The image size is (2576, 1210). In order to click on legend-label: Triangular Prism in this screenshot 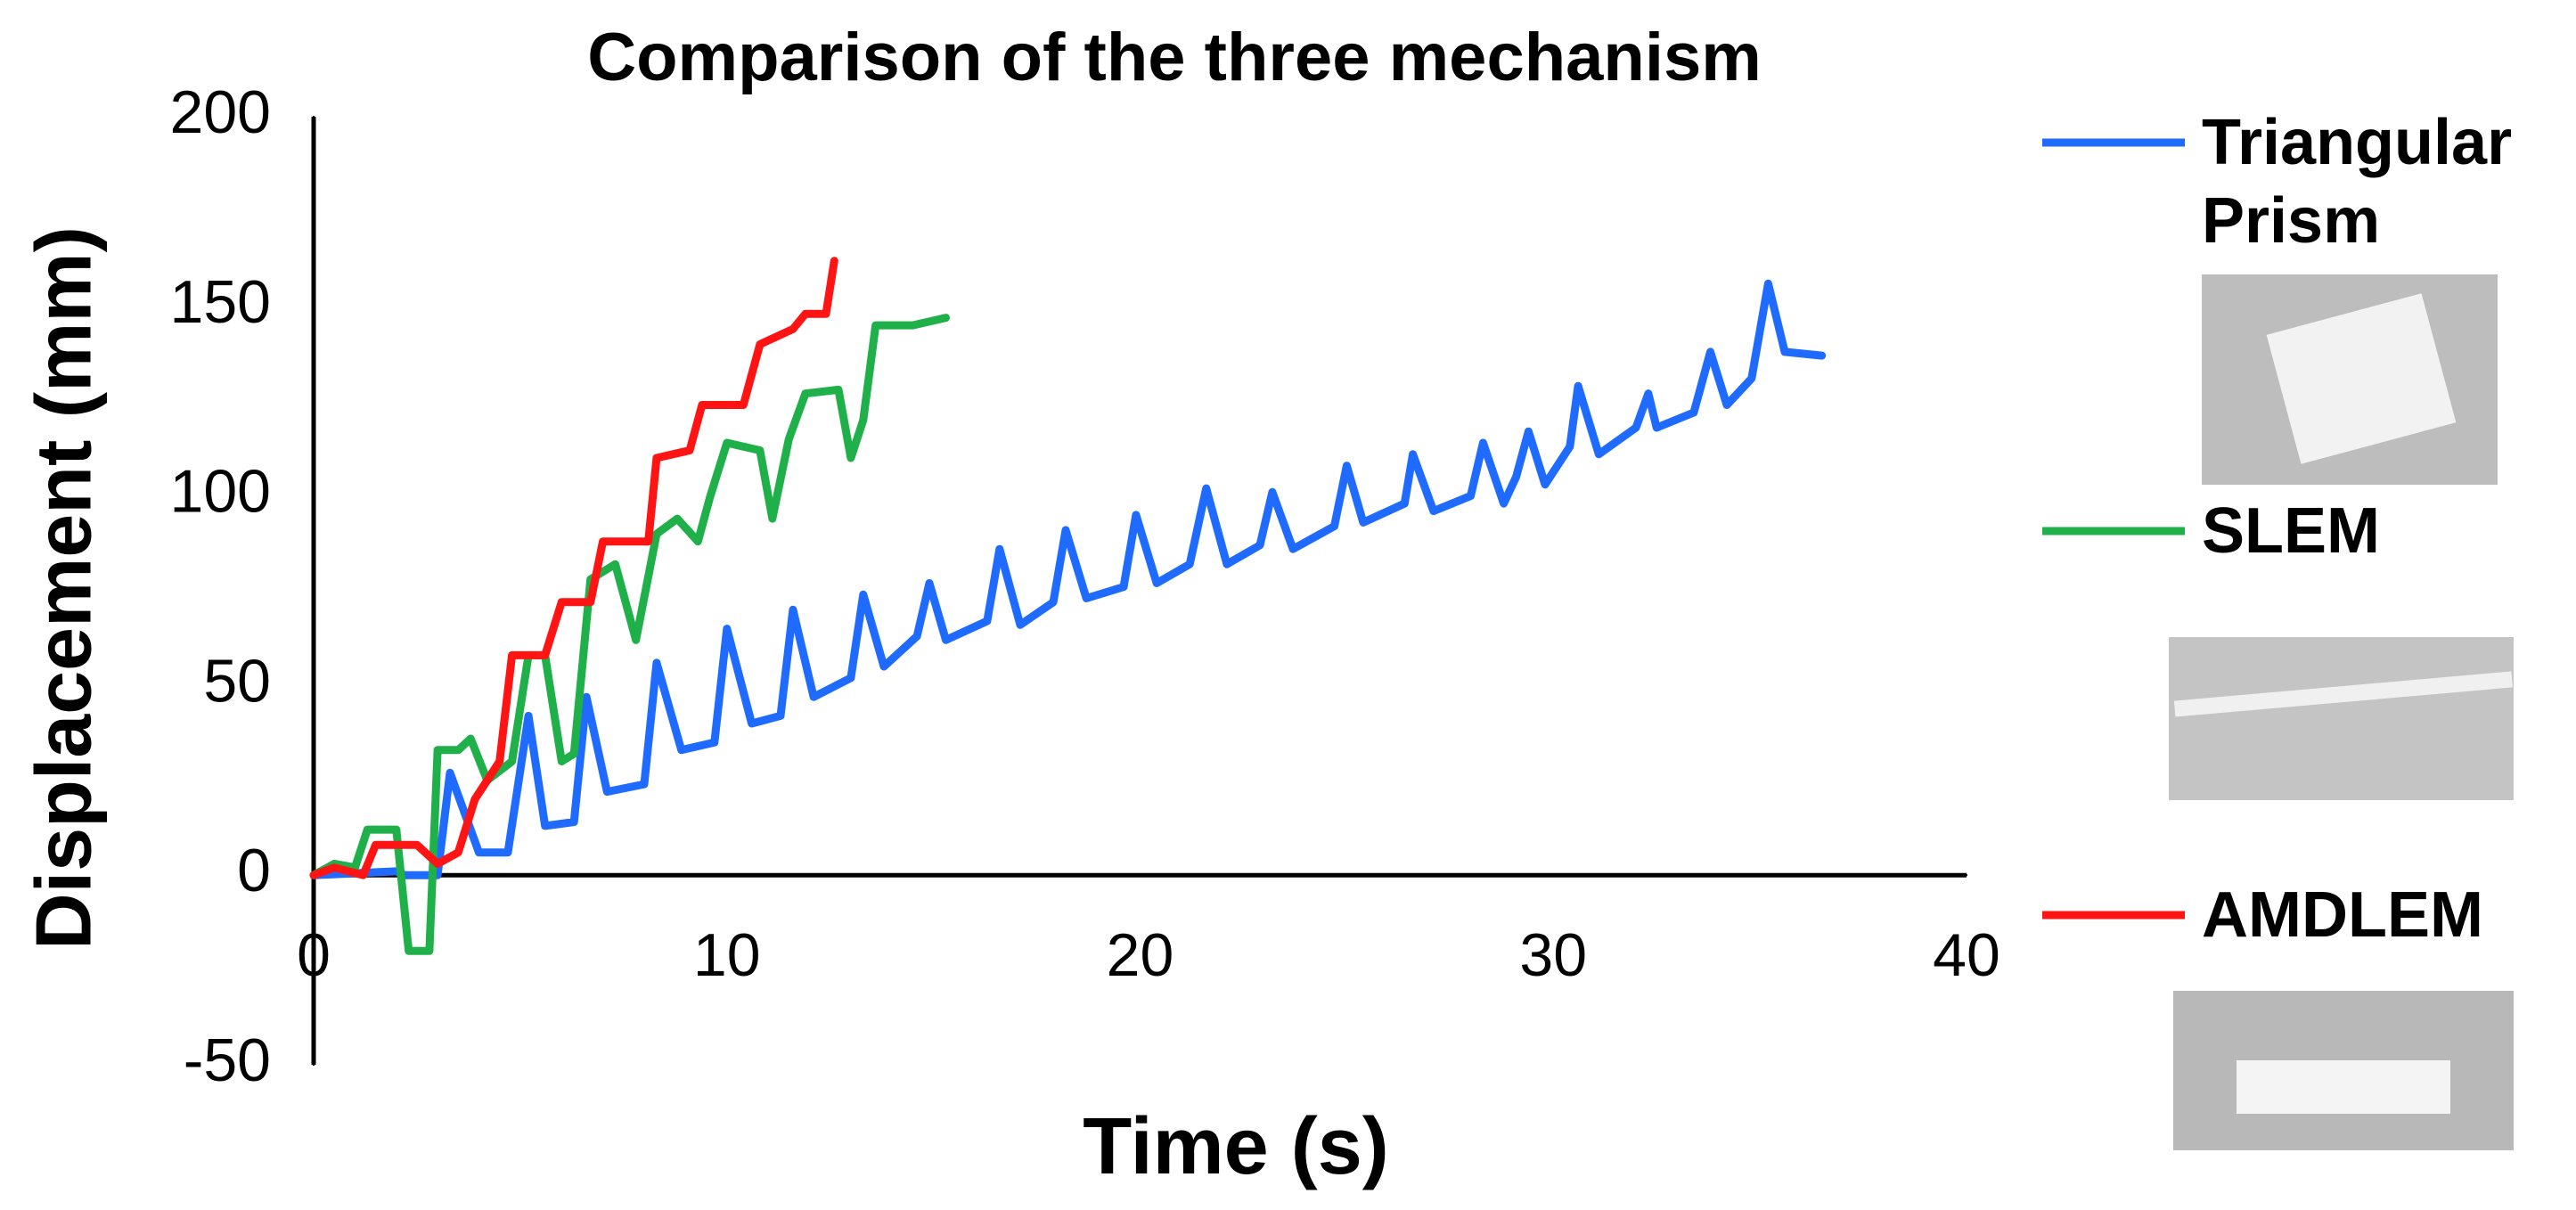, I will do `click(2357, 182)`.